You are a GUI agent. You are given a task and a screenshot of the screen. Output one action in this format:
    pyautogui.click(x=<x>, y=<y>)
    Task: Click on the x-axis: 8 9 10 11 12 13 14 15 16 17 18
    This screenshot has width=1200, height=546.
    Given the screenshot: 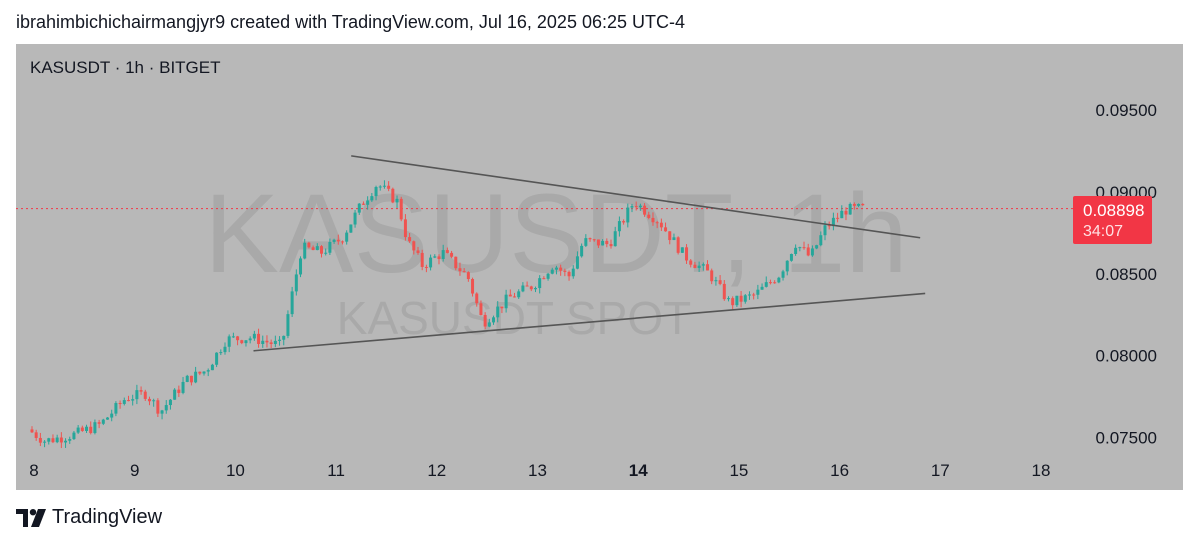 What is the action you would take?
    pyautogui.click(x=539, y=470)
    